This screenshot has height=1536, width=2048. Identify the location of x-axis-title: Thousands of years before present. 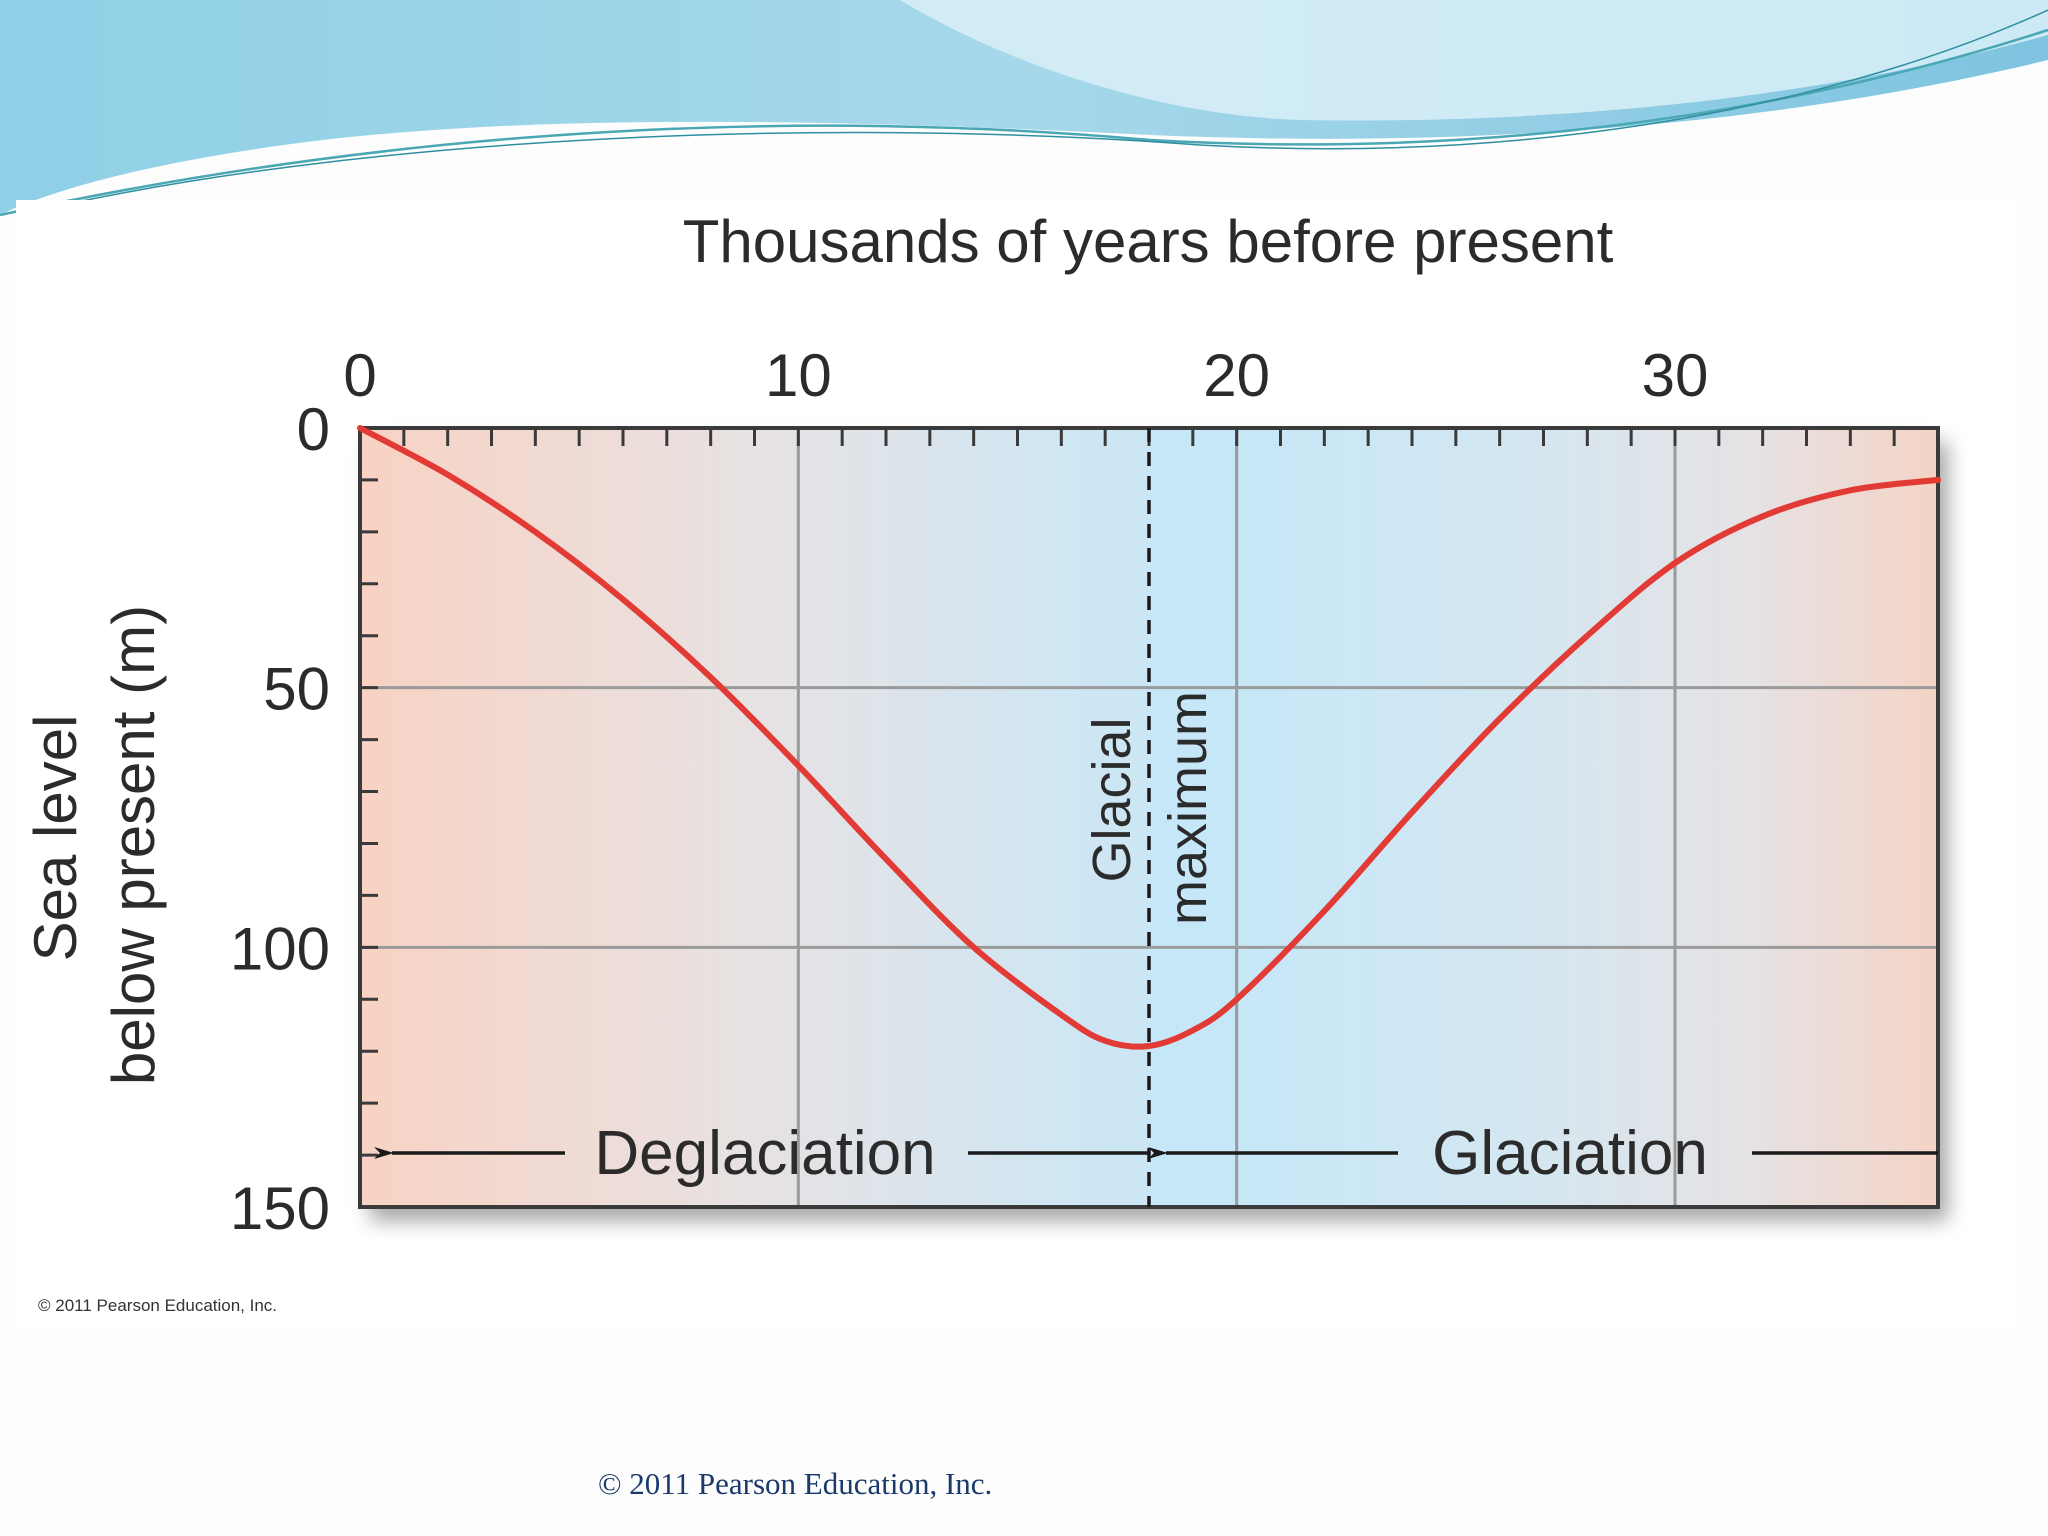
(1148, 241).